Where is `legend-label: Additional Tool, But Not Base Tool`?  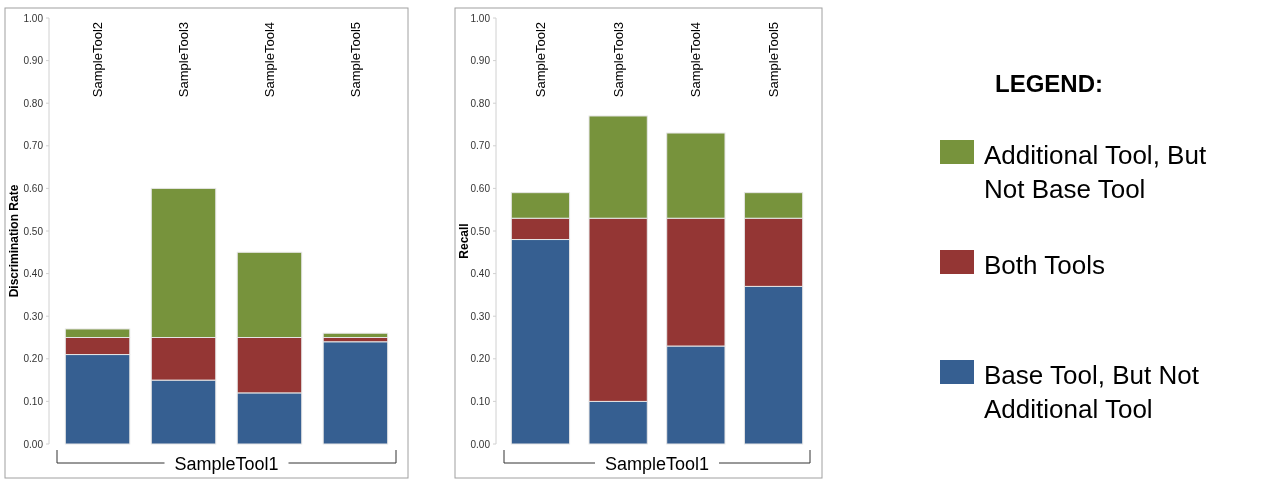
legend-label: Additional Tool, But Not Base Tool is located at coordinates (1095, 172).